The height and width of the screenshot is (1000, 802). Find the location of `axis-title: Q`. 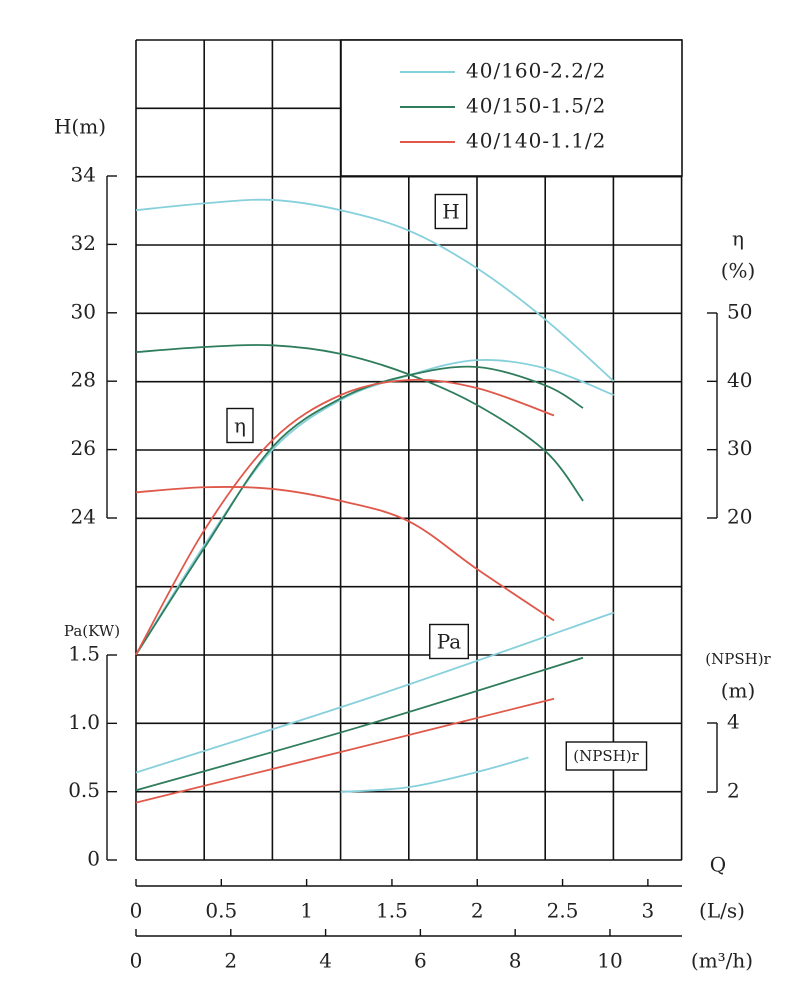

axis-title: Q is located at coordinates (718, 865).